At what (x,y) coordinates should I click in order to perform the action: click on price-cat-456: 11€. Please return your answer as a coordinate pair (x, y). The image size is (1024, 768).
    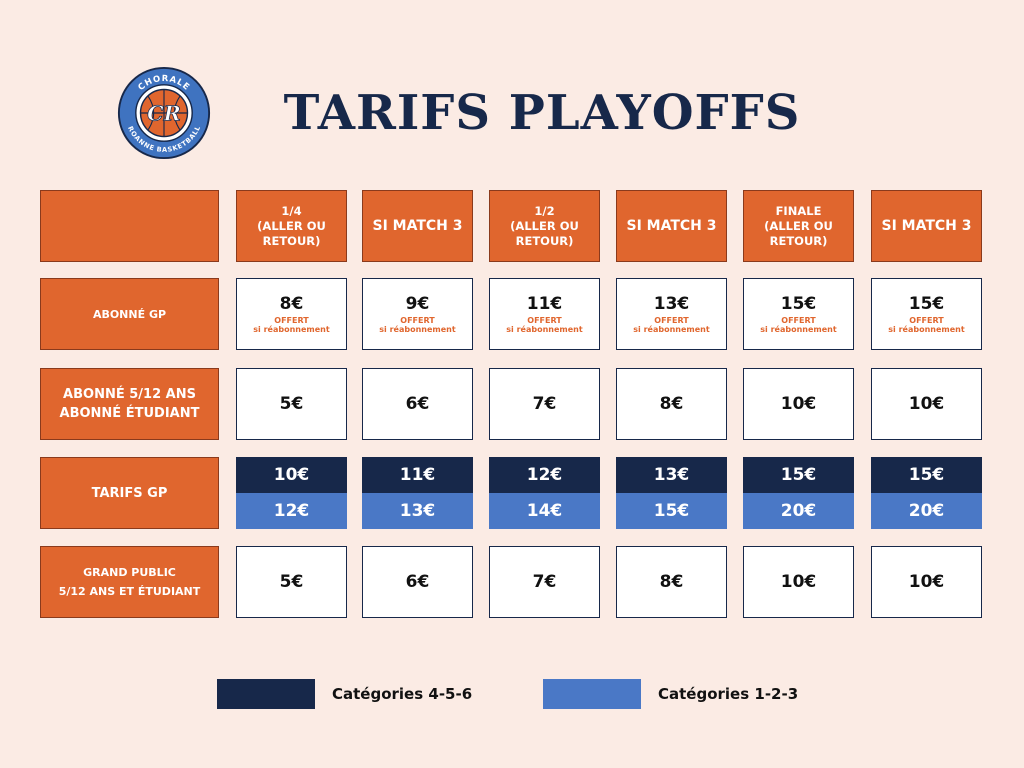
    Looking at the image, I should click on (417, 475).